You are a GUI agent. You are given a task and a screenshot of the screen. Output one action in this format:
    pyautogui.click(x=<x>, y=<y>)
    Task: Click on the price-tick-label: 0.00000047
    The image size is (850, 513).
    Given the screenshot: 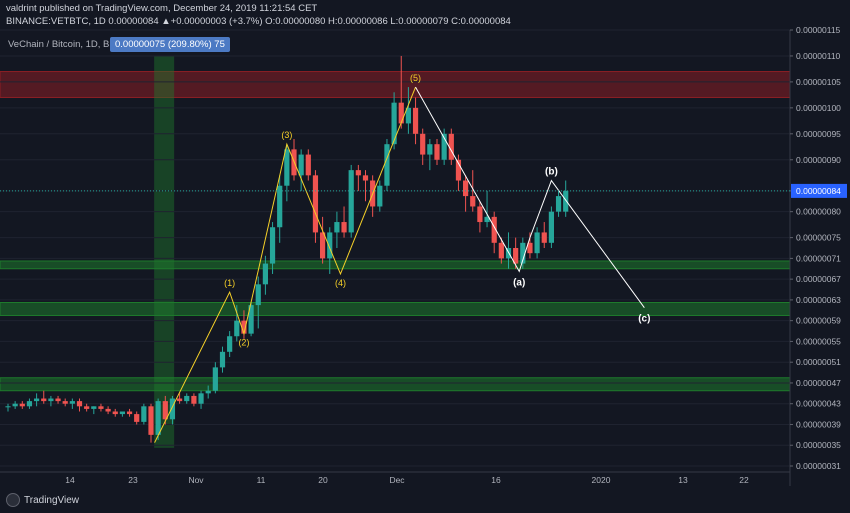 What is the action you would take?
    pyautogui.click(x=818, y=383)
    